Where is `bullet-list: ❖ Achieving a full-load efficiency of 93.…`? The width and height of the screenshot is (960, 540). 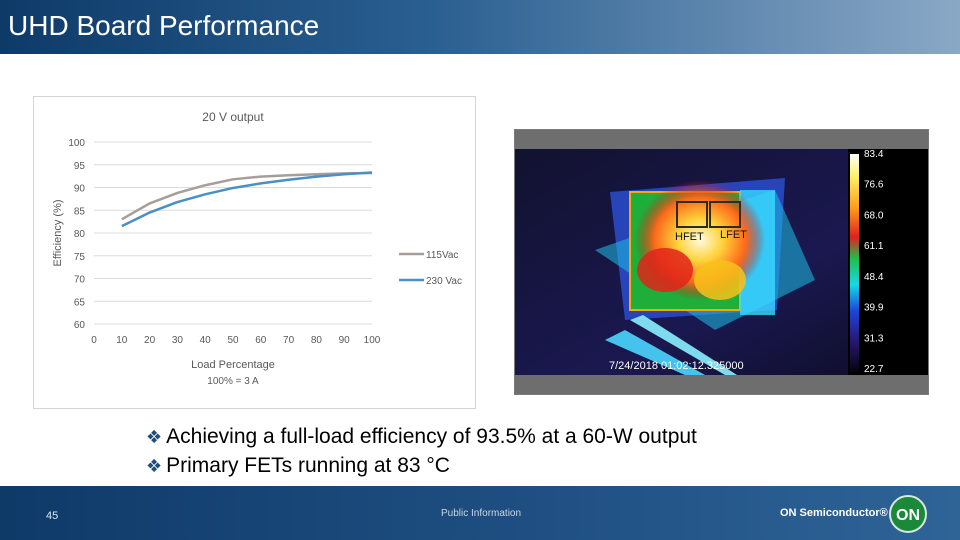 bullet-list: ❖ Achieving a full-load efficiency of 93.… is located at coordinates (421, 451).